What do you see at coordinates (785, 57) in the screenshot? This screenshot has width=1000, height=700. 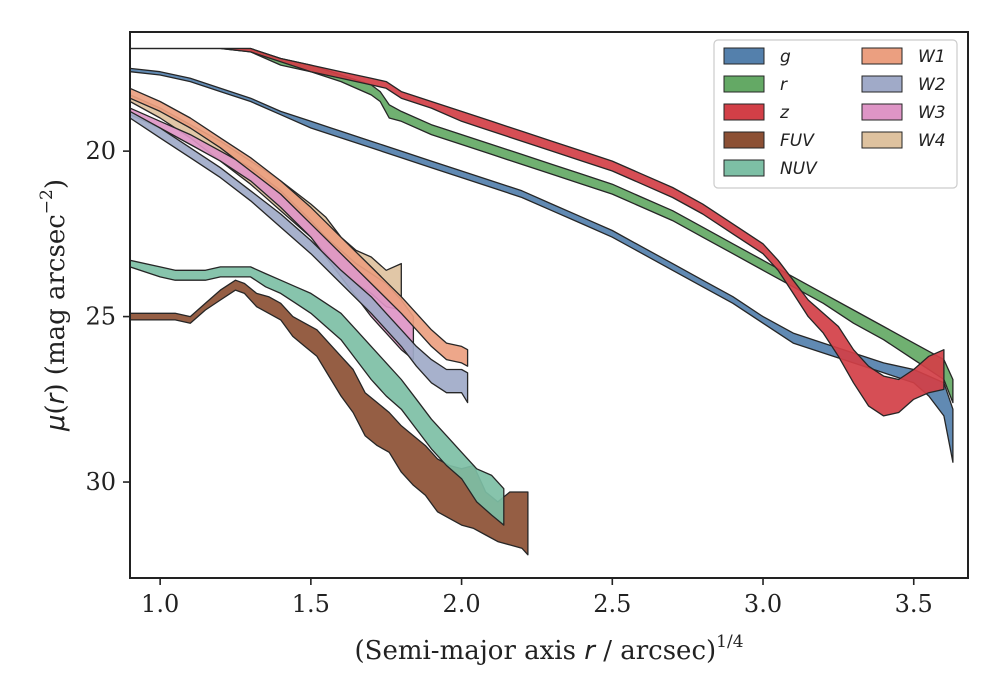 I see `legend-label-g: g` at bounding box center [785, 57].